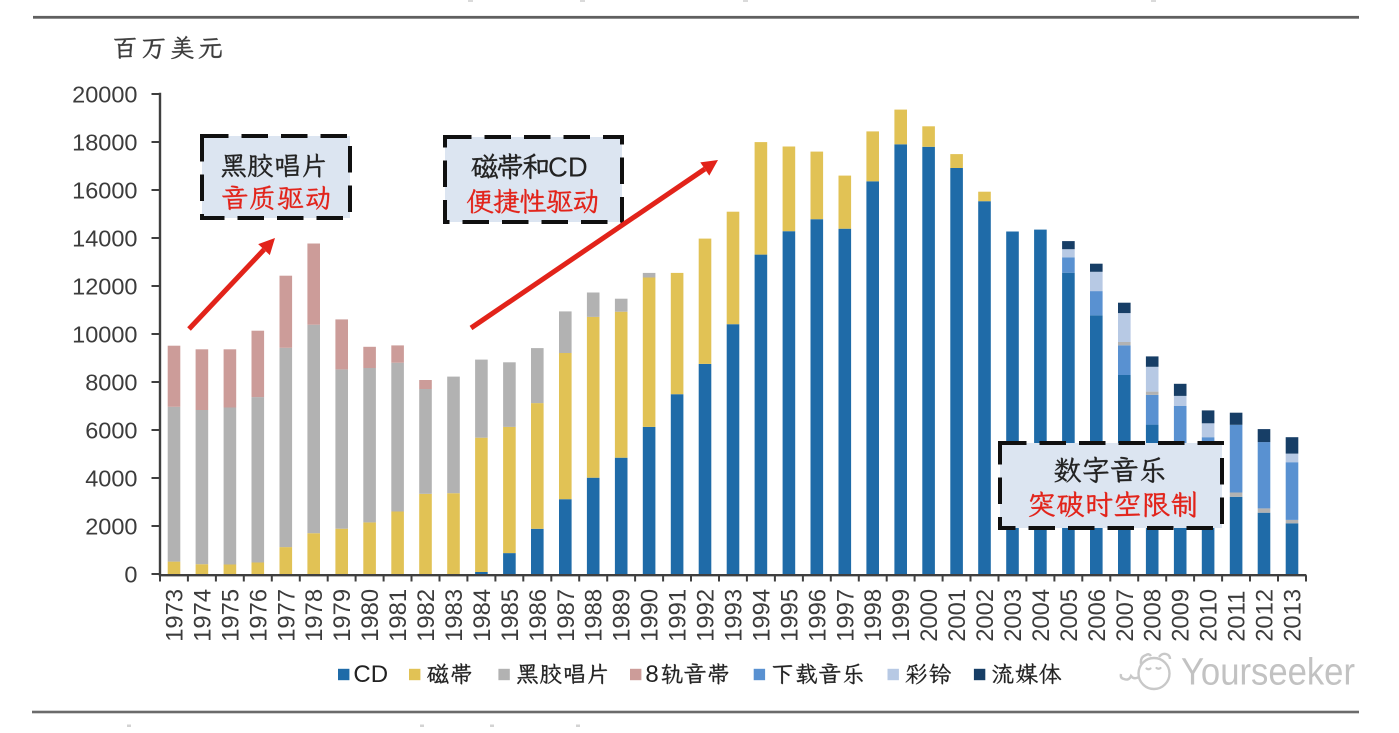 This screenshot has width=1399, height=733. I want to click on svg-text: 2011, so click(1237, 616).